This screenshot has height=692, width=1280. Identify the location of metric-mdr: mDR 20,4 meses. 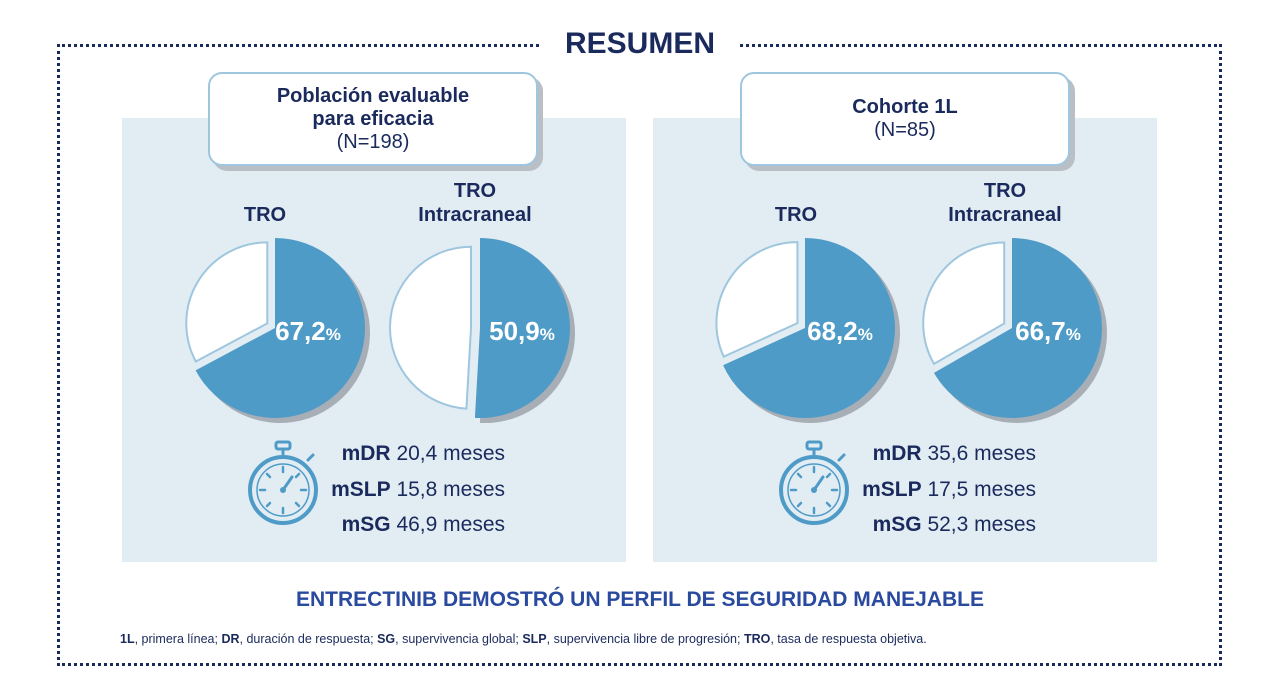
(423, 453).